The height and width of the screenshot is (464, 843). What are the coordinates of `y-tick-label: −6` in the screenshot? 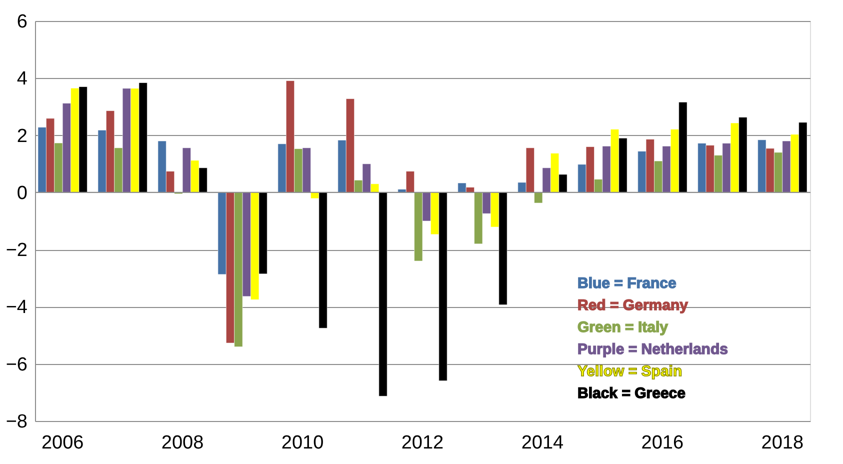 It's located at (17, 365).